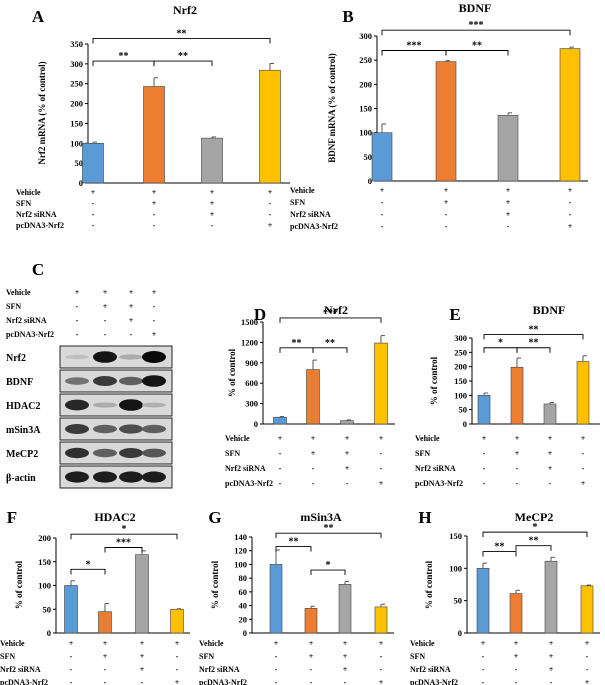 This screenshot has height=685, width=605. I want to click on panel-label-e: E, so click(454, 314).